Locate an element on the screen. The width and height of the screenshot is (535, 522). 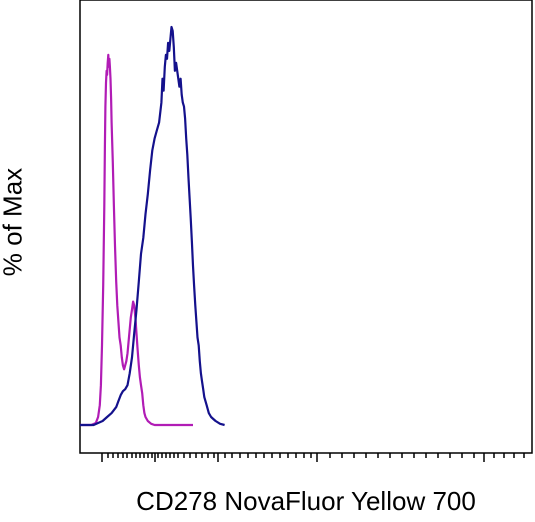
x-axis-label: CD278 NovaFluor Yellow 700 is located at coordinates (306, 501).